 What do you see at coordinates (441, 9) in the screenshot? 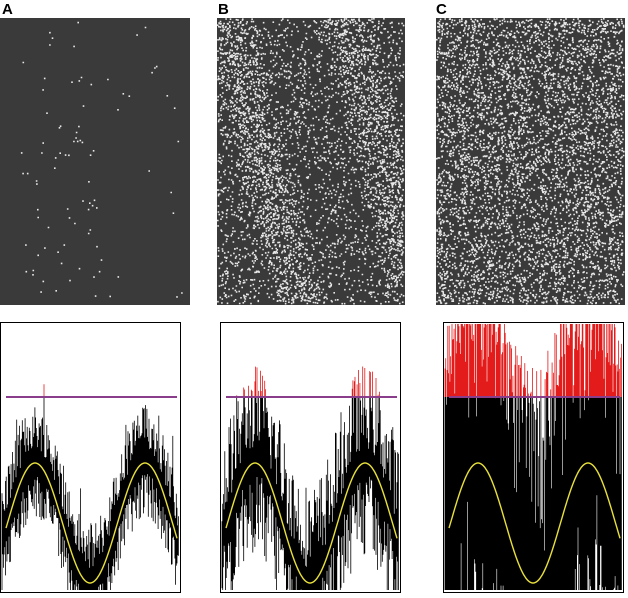
I see `panel-label: C` at bounding box center [441, 9].